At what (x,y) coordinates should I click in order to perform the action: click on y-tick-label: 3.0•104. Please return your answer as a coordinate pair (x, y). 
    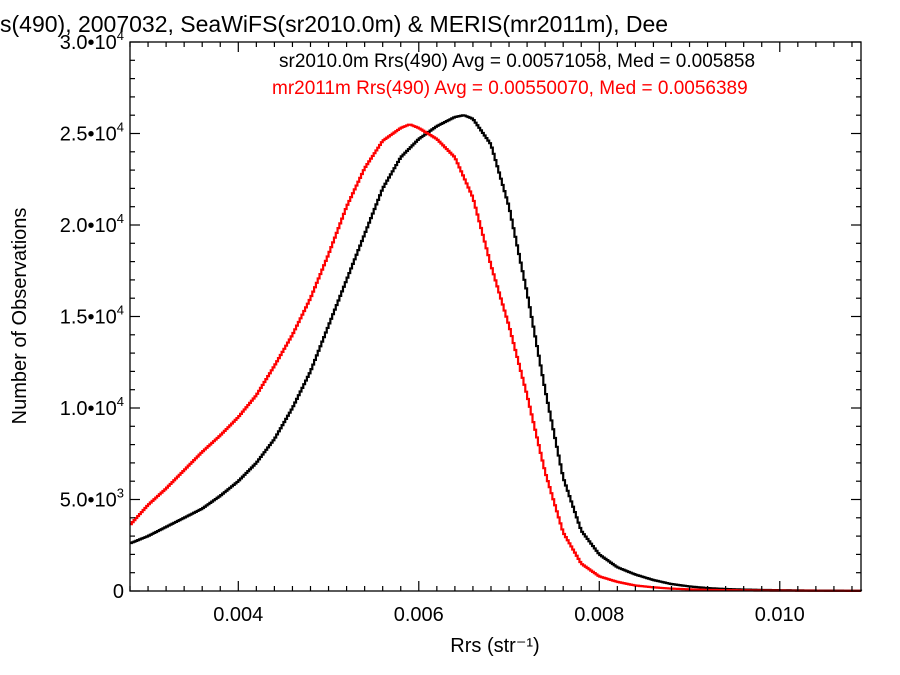
    Looking at the image, I should click on (92, 41).